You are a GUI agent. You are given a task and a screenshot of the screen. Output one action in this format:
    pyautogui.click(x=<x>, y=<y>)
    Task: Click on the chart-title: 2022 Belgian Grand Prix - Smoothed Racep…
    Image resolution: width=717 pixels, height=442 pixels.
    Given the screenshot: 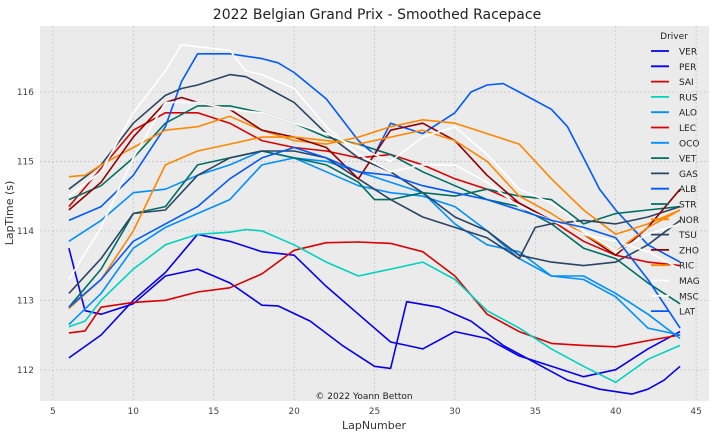 What is the action you would take?
    pyautogui.click(x=377, y=15)
    